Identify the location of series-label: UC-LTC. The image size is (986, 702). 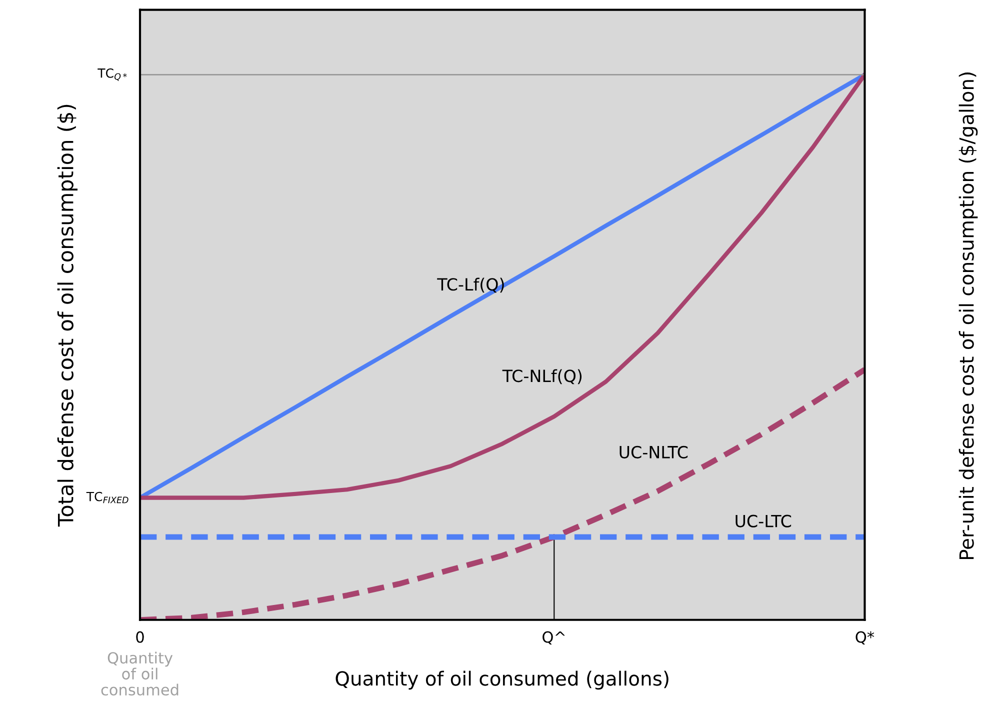
(764, 521).